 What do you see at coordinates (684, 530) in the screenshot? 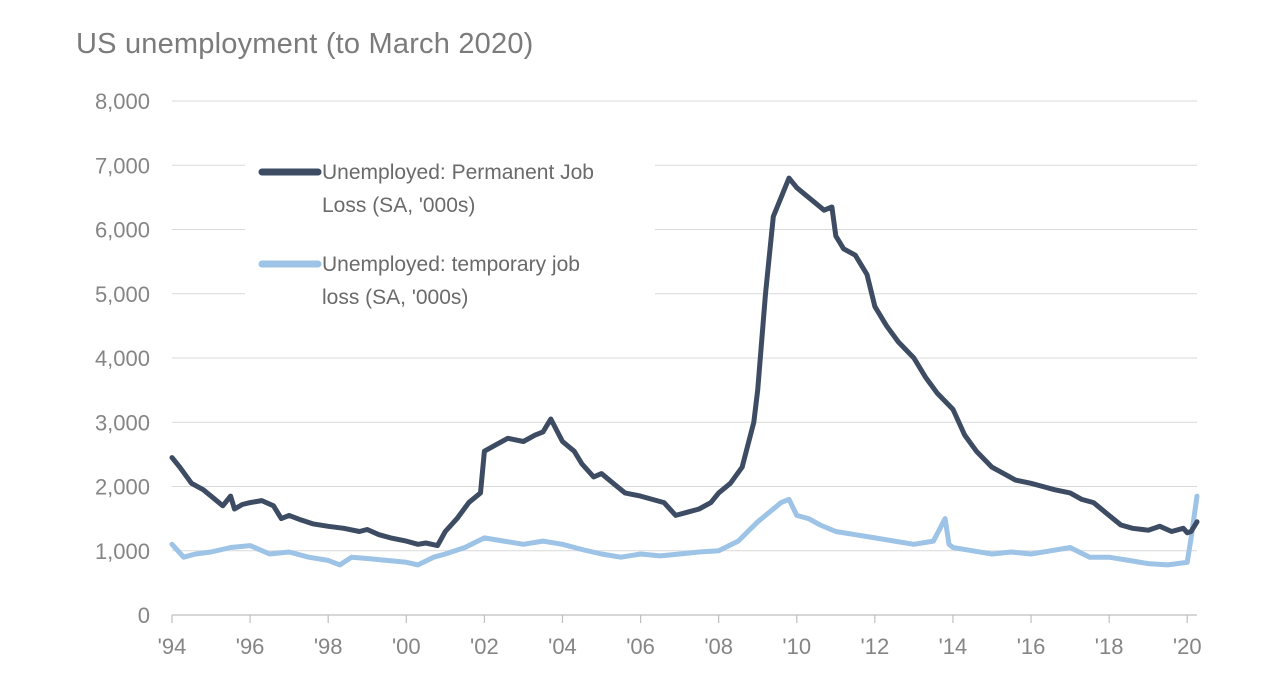
I see `series-line-temporary` at bounding box center [684, 530].